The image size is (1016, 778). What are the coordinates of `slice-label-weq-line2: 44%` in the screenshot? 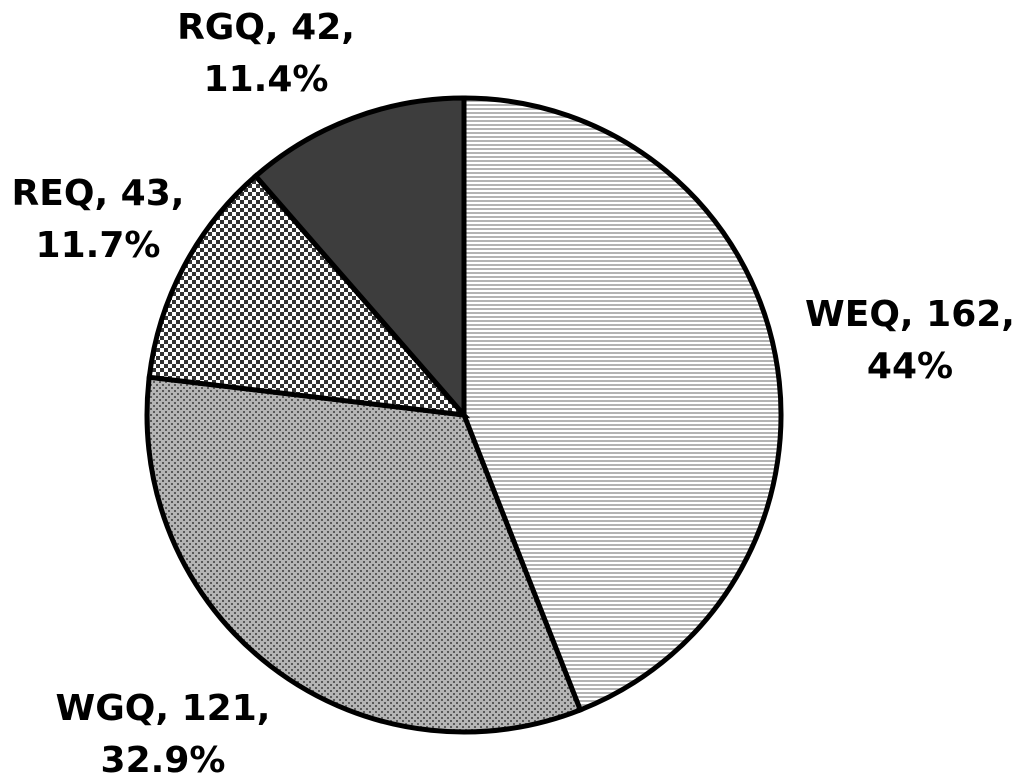 It's located at (910, 366).